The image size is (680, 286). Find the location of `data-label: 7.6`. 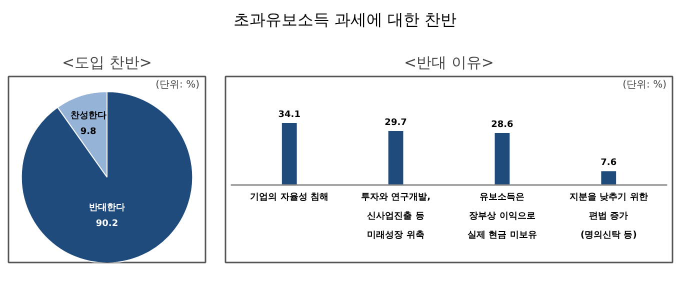

data-label: 7.6 is located at coordinates (608, 163).